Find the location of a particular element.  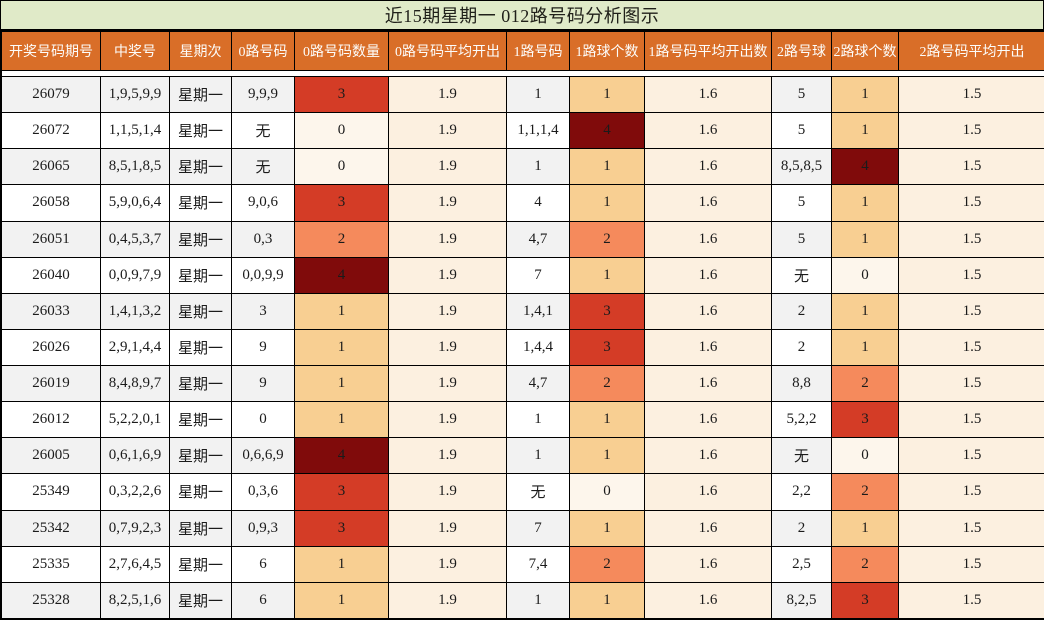

column-header-route1-count: 1路球个数 is located at coordinates (607, 51).